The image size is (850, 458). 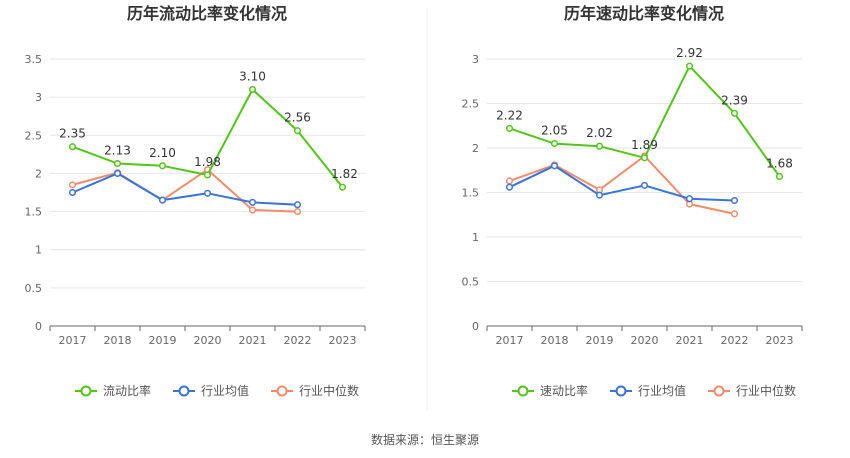 I want to click on data-label: 2.56, so click(x=297, y=118).